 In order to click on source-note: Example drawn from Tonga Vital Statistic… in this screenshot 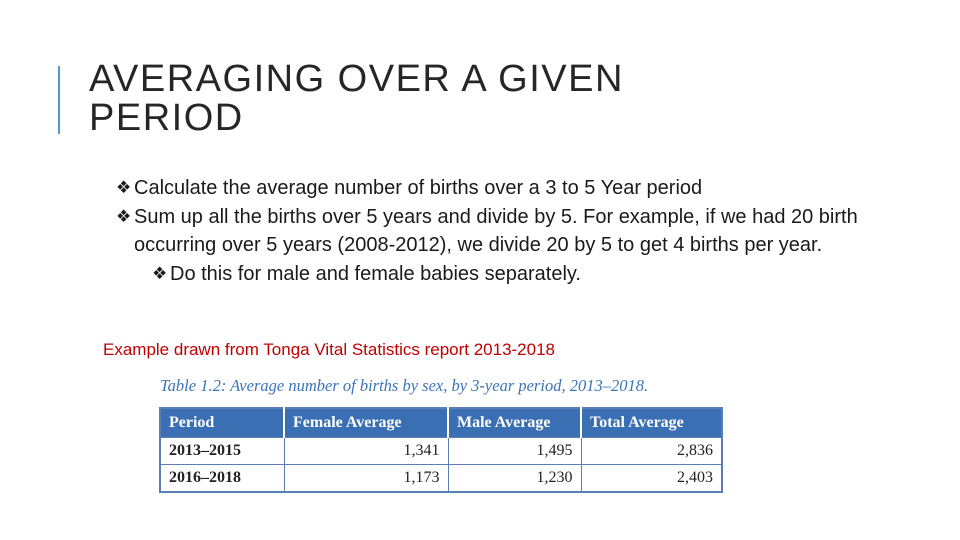, I will do `click(329, 349)`.